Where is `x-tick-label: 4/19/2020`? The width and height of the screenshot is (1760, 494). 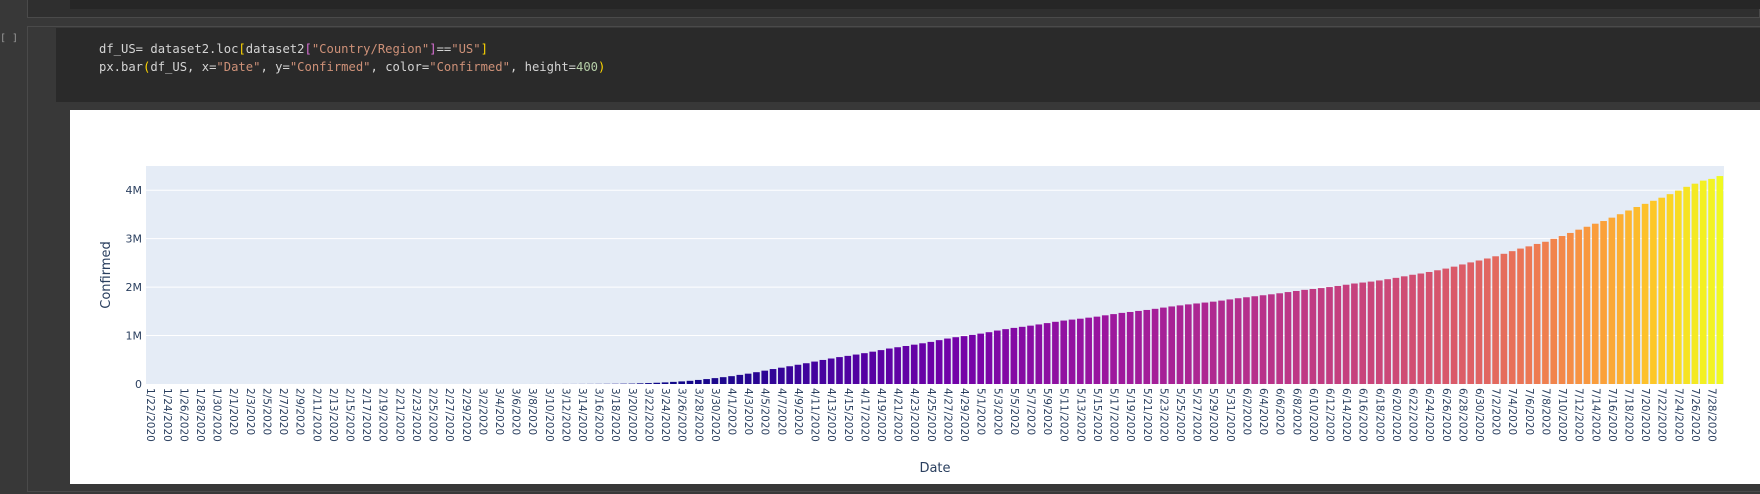 x-tick-label: 4/19/2020 is located at coordinates (881, 415).